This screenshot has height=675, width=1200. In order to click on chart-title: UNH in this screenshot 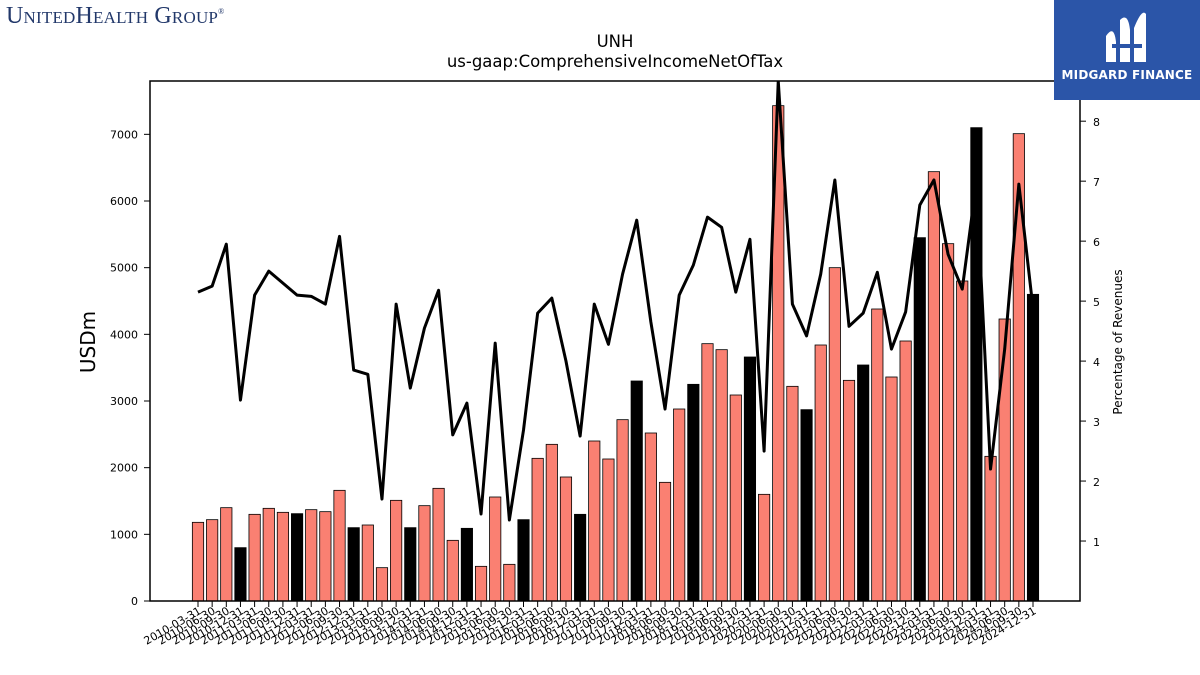, I will do `click(615, 41)`.